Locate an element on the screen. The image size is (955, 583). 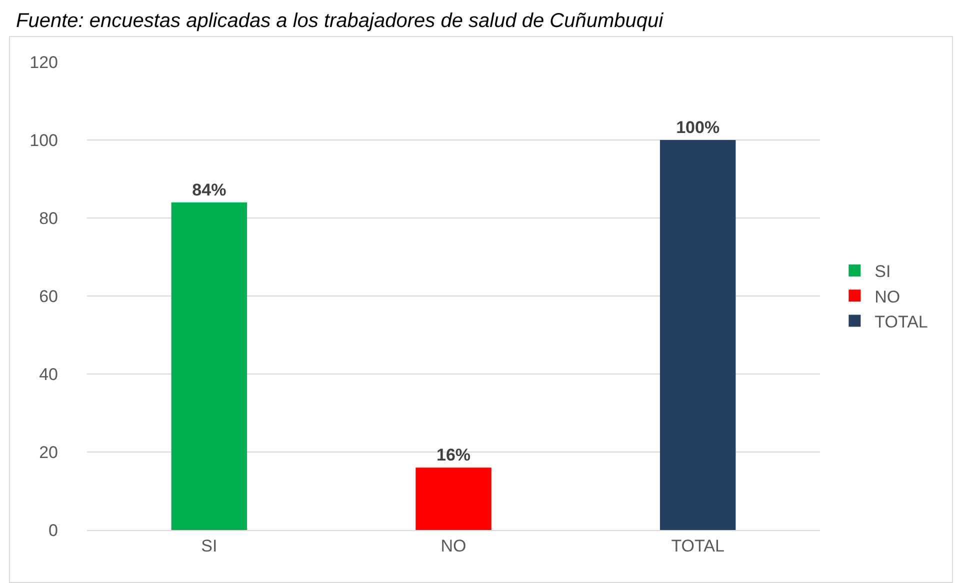
y-tick-label: 80 is located at coordinates (48, 218).